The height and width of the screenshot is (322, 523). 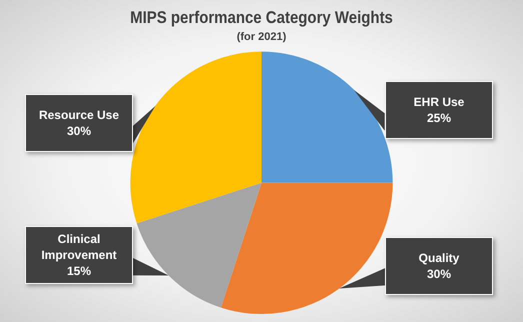 I want to click on slice-label: Clinical Improvement, so click(x=79, y=247).